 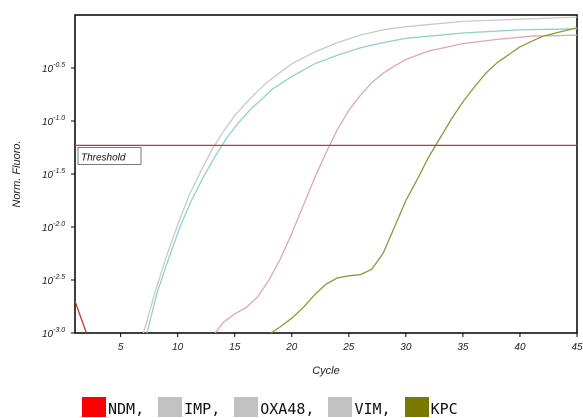 I want to click on y-tick-label: 10-1.5, so click(x=53, y=174).